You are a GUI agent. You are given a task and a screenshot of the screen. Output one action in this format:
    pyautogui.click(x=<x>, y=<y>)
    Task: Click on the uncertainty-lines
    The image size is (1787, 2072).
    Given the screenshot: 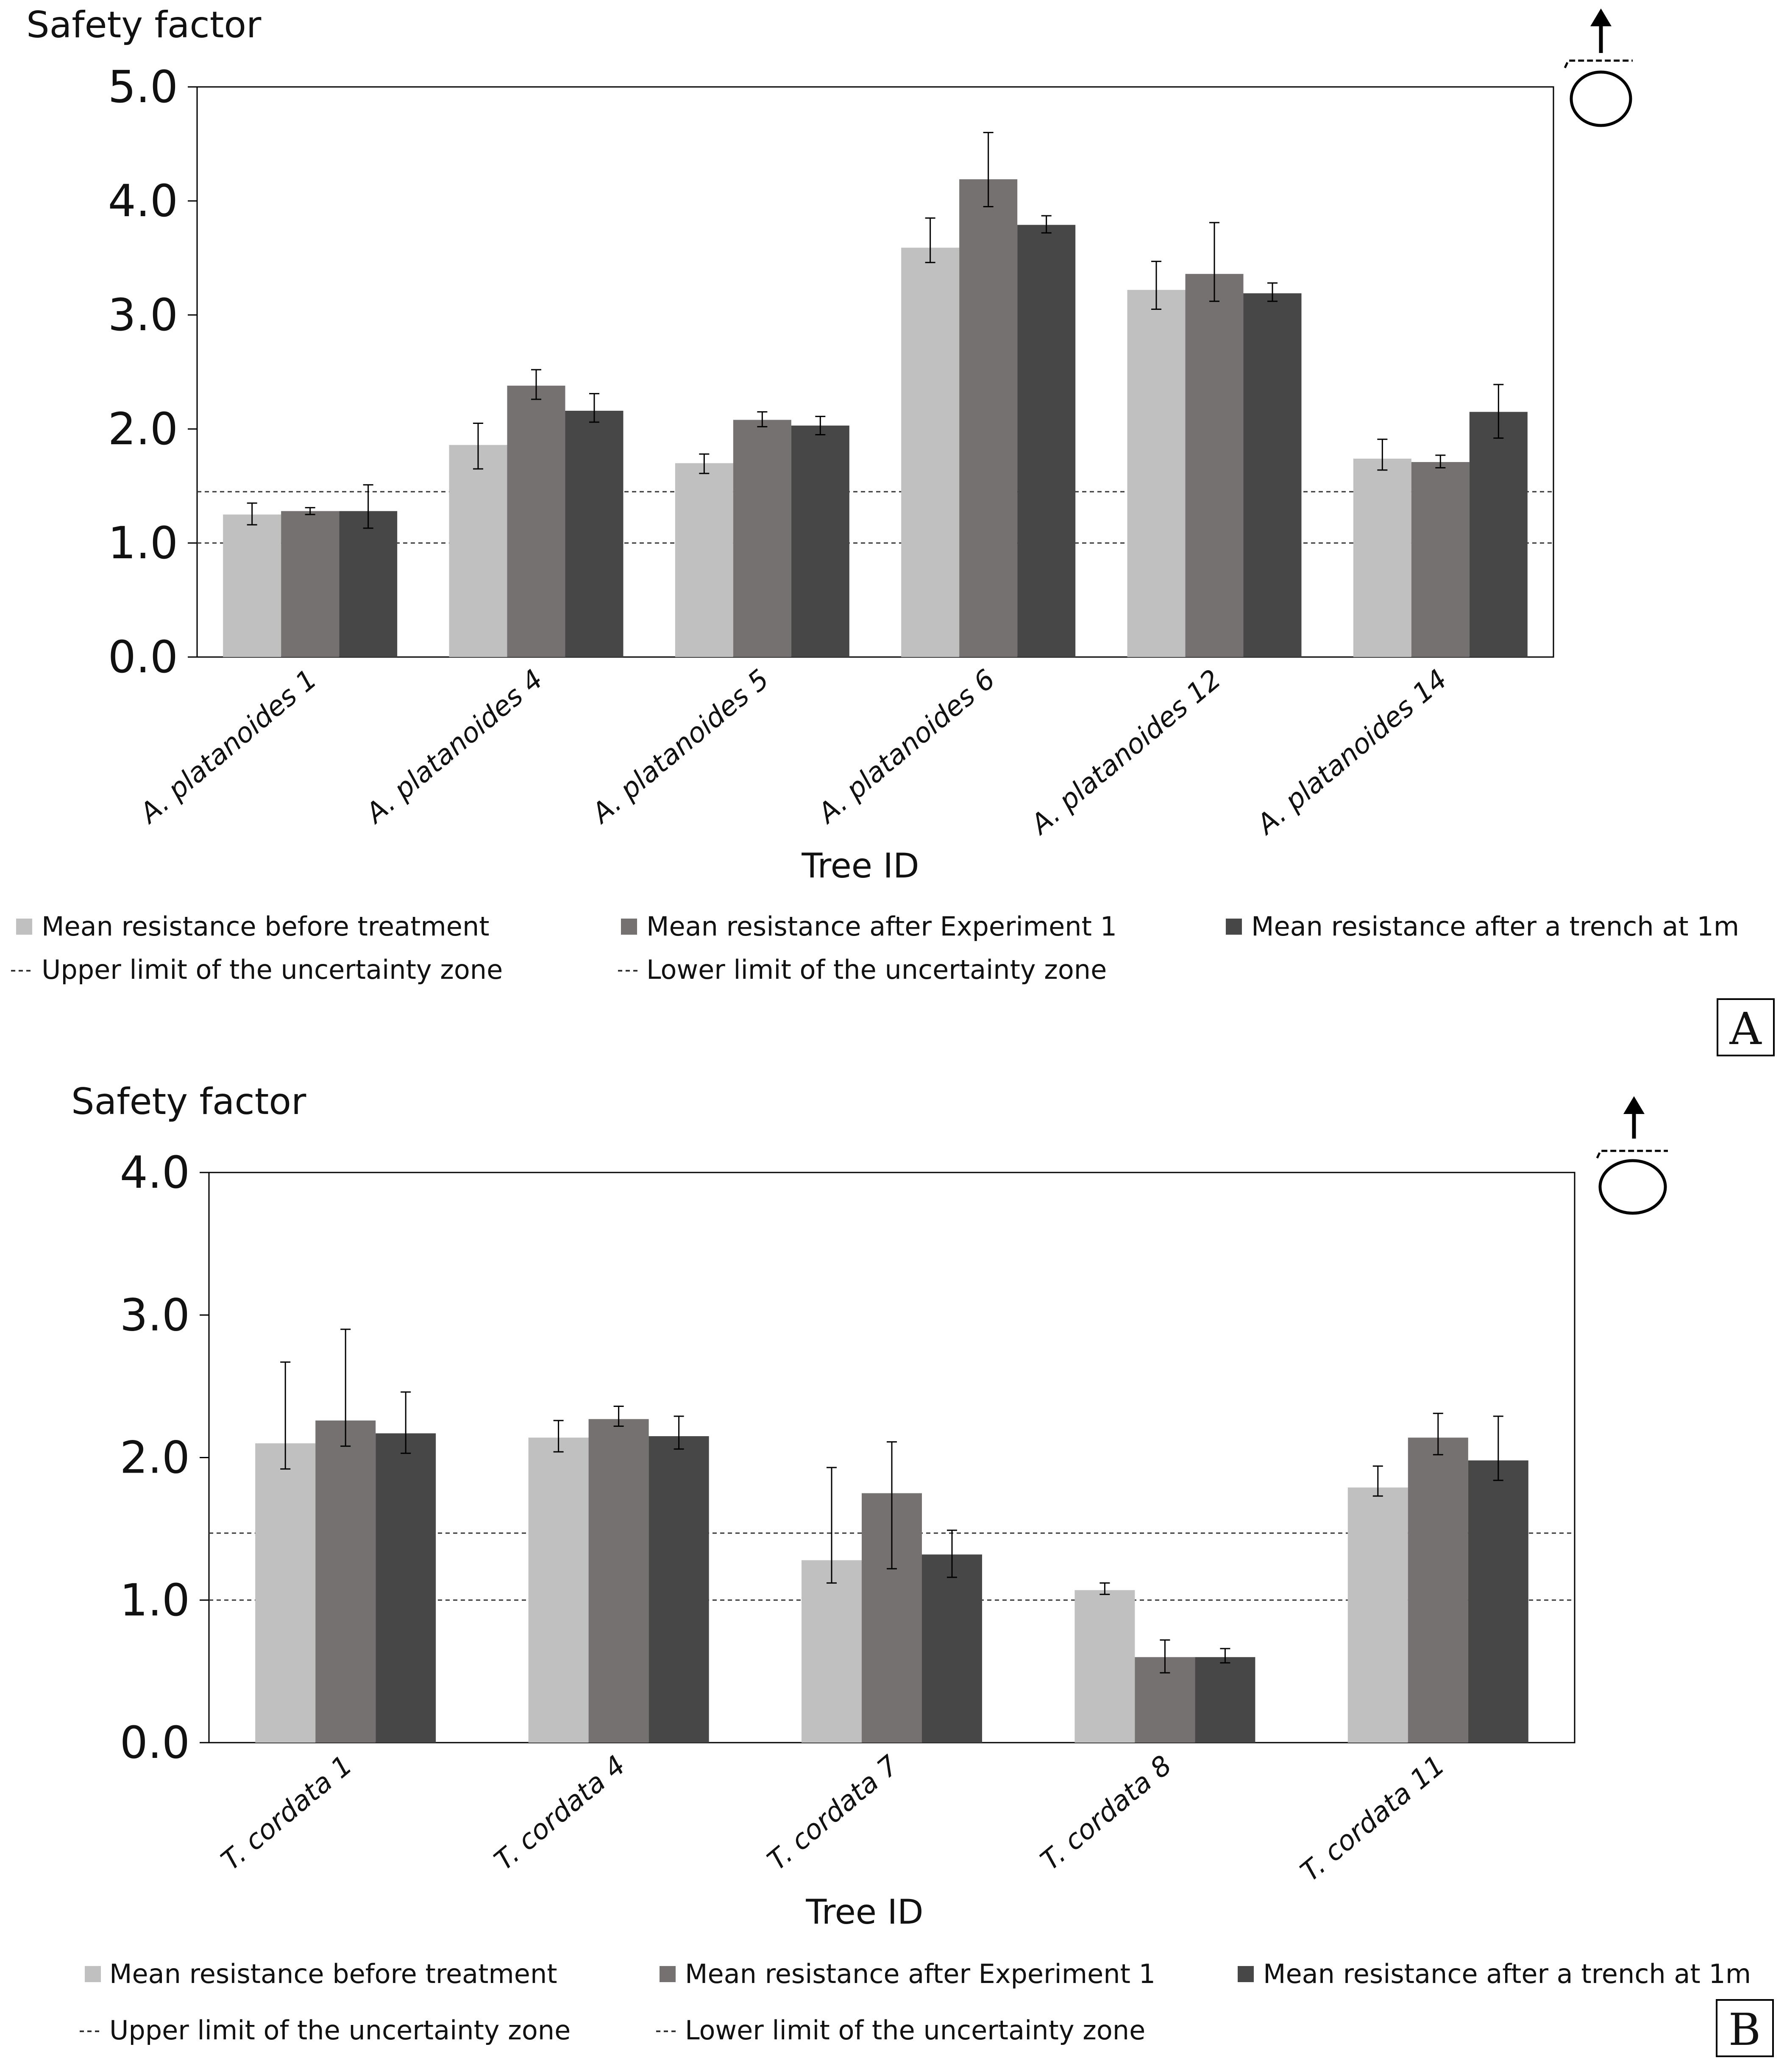 What is the action you would take?
    pyautogui.click(x=875, y=517)
    